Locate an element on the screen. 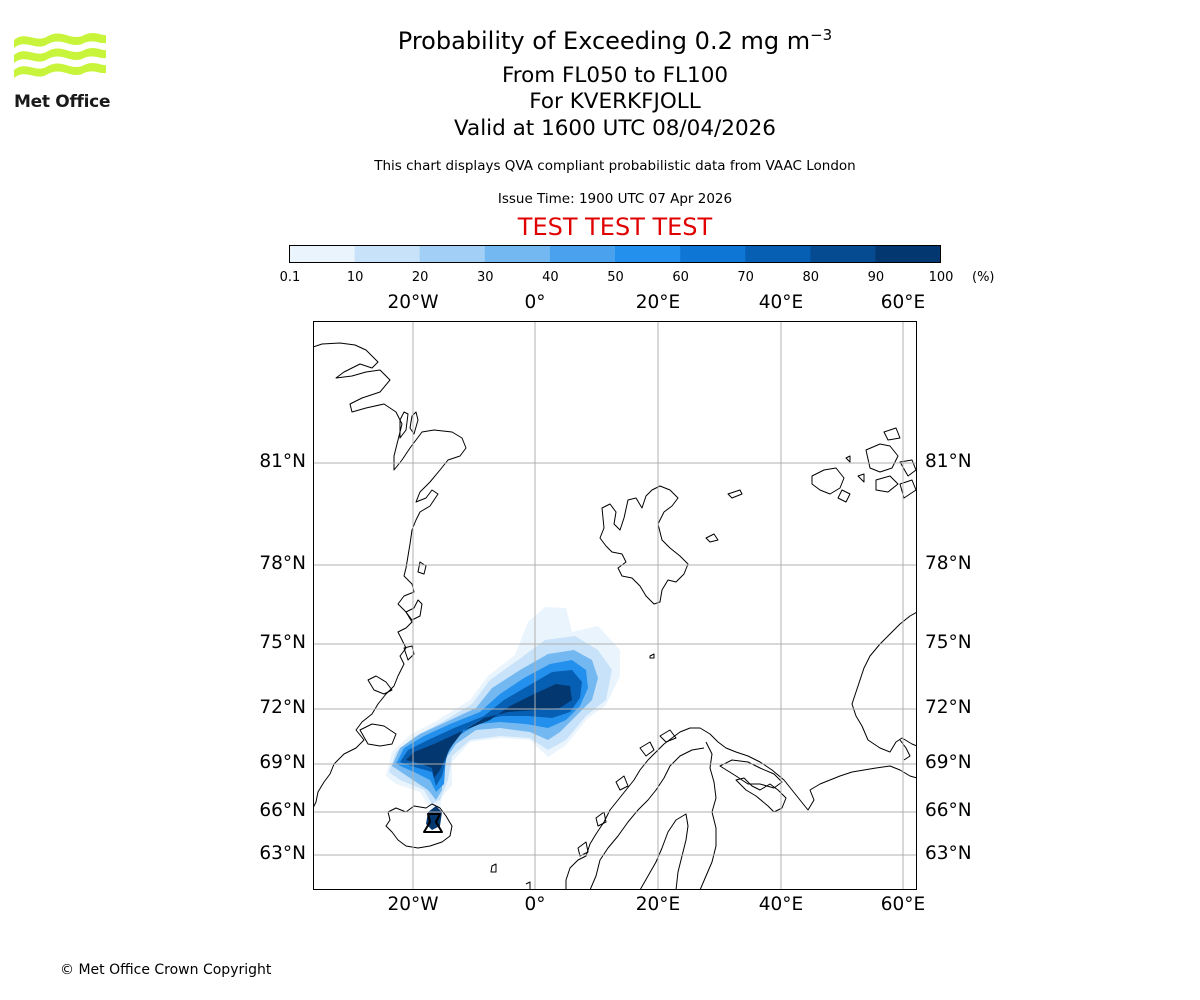  latitude-label-right: 81°N is located at coordinates (948, 461).